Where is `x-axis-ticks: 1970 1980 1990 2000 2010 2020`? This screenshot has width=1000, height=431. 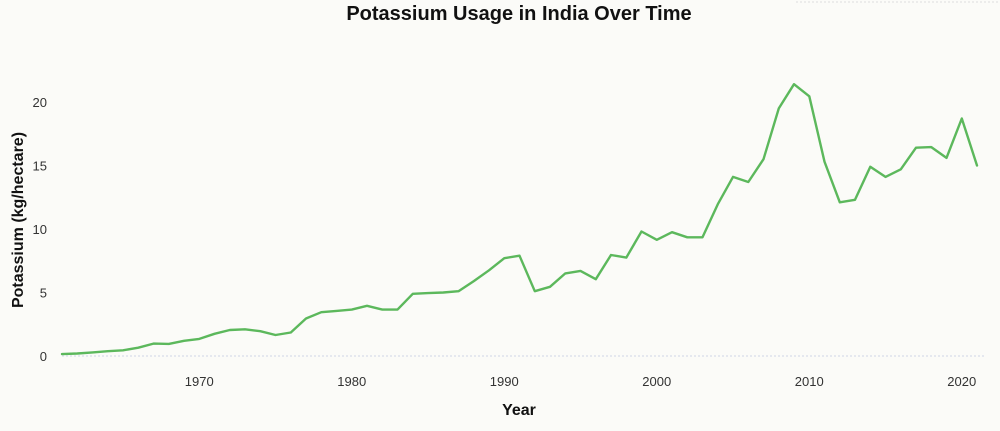
x-axis-ticks: 1970 1980 1990 2000 2010 2020 is located at coordinates (580, 381).